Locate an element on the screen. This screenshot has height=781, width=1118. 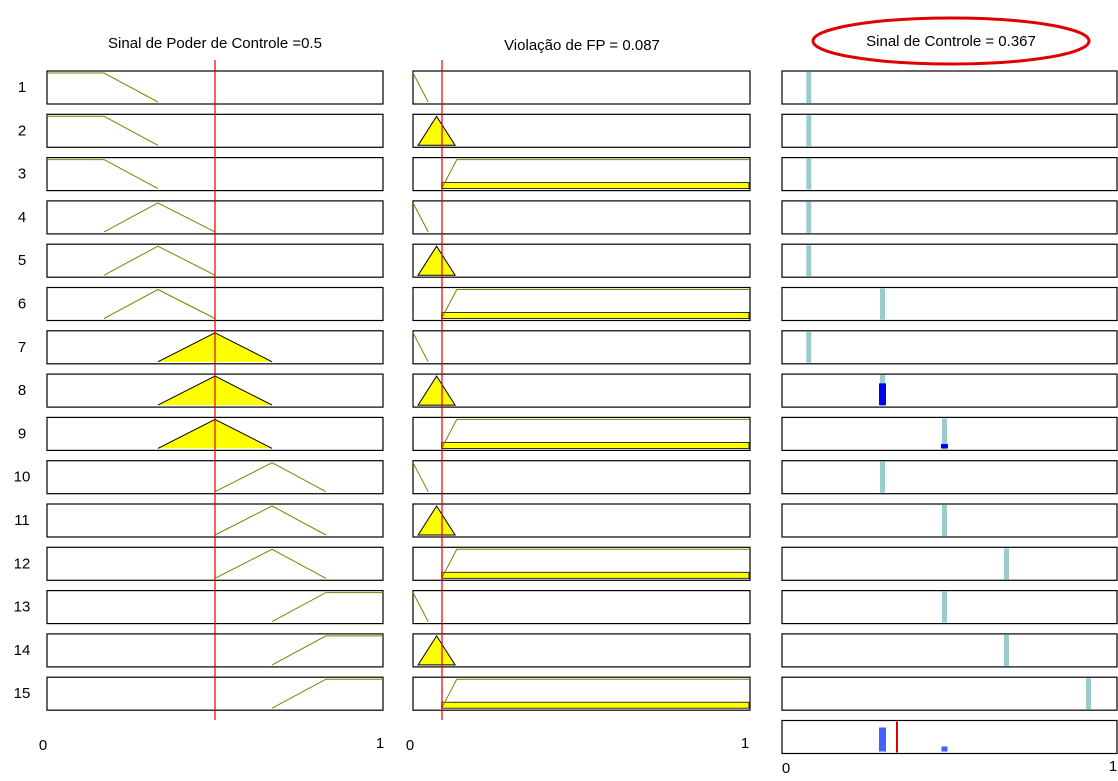
row-label: 6 is located at coordinates (22, 303).